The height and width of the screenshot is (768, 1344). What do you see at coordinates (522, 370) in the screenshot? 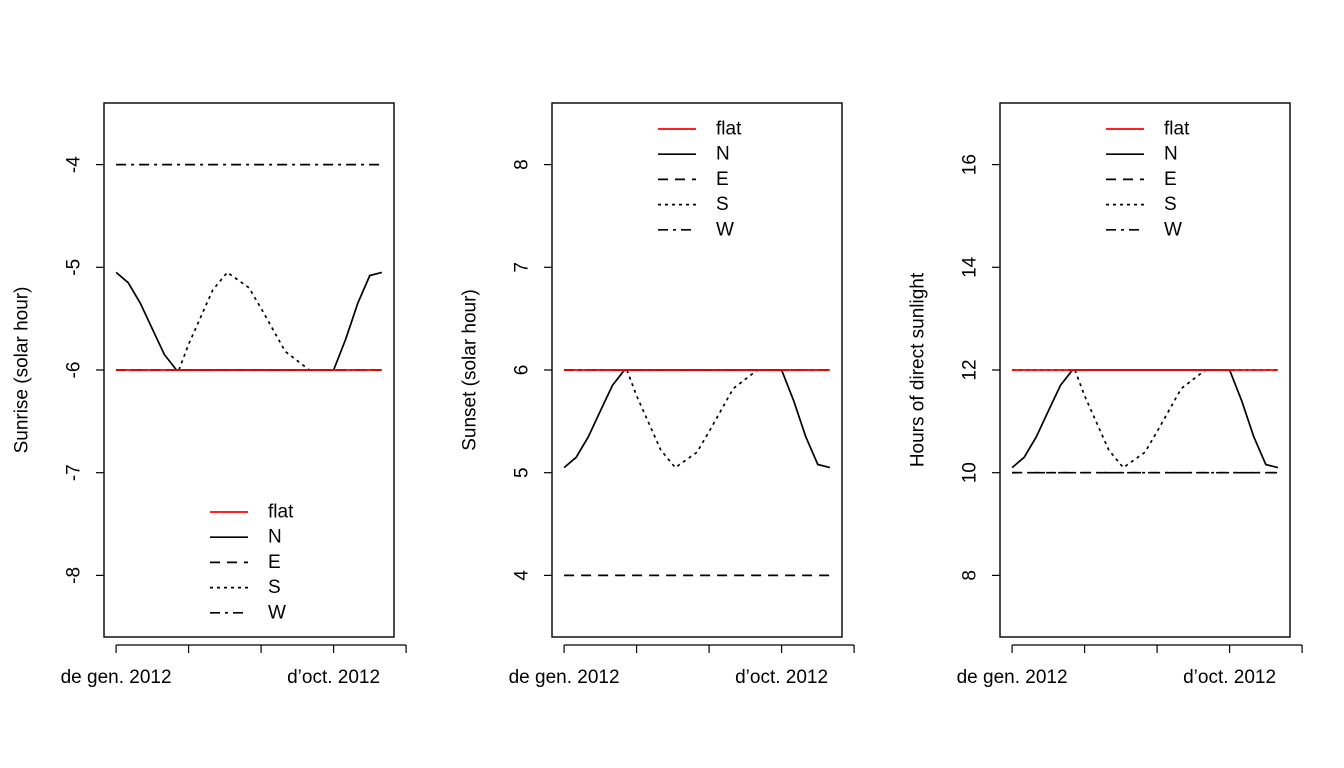
I see `y-tick-label: 6` at bounding box center [522, 370].